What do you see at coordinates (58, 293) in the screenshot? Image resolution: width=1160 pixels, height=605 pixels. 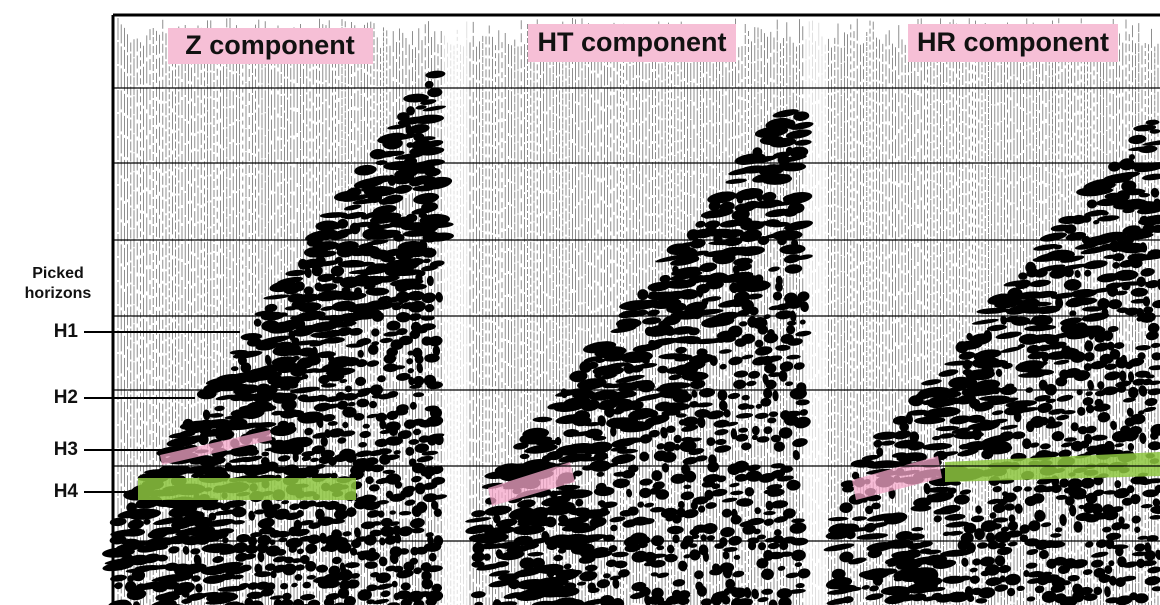 I see `legend-title: horizons` at bounding box center [58, 293].